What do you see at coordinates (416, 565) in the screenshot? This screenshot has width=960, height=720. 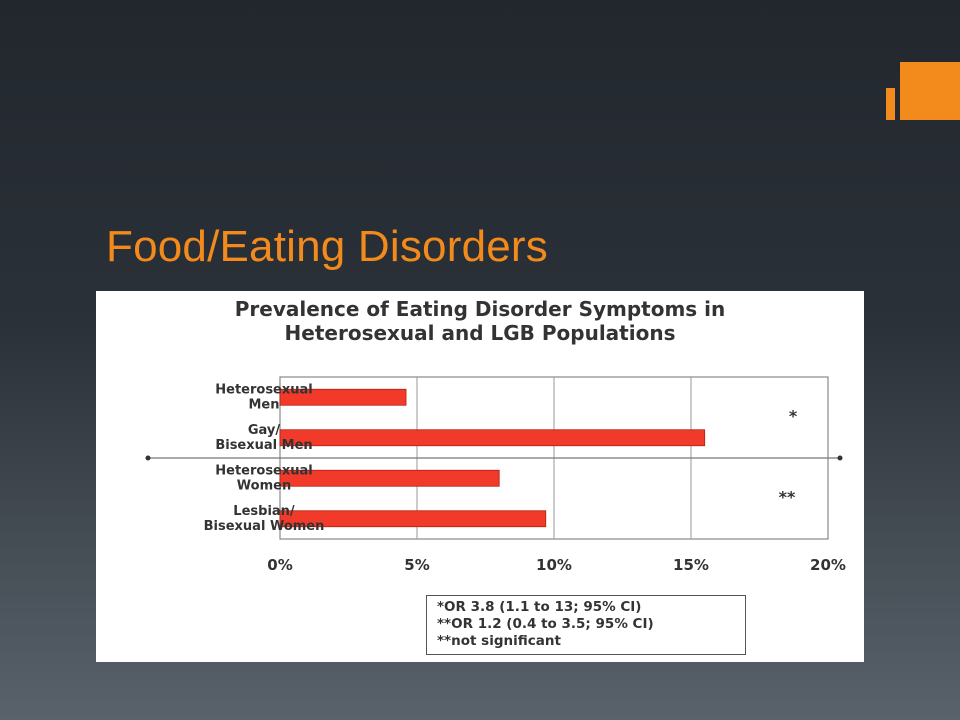 I see `x-tick-label: 5%` at bounding box center [416, 565].